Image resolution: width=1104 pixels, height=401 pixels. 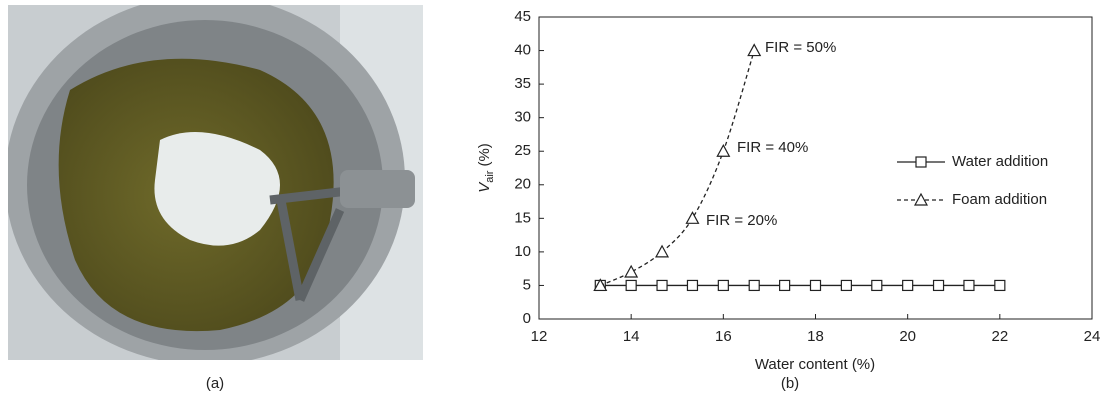 I want to click on annotation: FIR = 40%, so click(x=772, y=147).